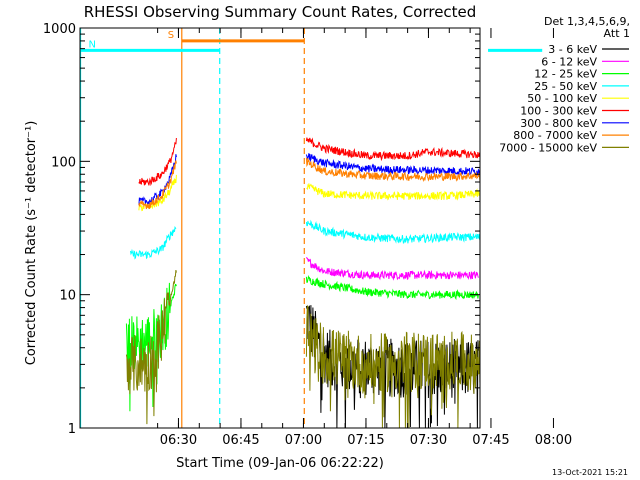 This screenshot has height=480, width=640. What do you see at coordinates (490, 440) in the screenshot?
I see `x-tick-label: 07:45` at bounding box center [490, 440].